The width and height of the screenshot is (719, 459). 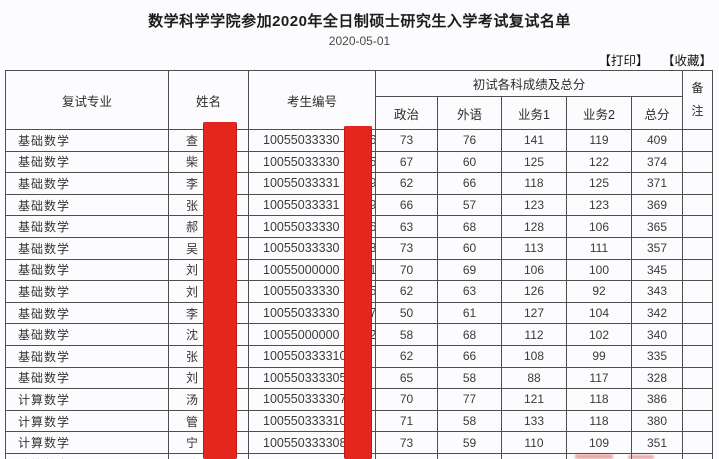 I want to click on page-date: 2020-05-01, so click(x=359, y=41).